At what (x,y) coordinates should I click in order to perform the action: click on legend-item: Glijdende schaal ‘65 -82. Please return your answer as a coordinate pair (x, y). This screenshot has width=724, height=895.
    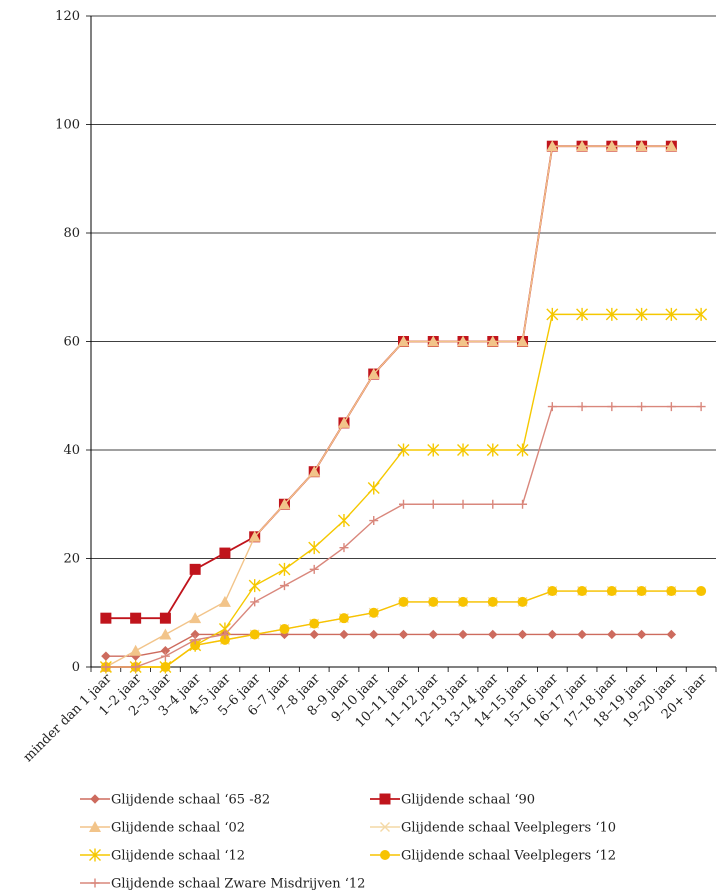
    Looking at the image, I should click on (175, 800).